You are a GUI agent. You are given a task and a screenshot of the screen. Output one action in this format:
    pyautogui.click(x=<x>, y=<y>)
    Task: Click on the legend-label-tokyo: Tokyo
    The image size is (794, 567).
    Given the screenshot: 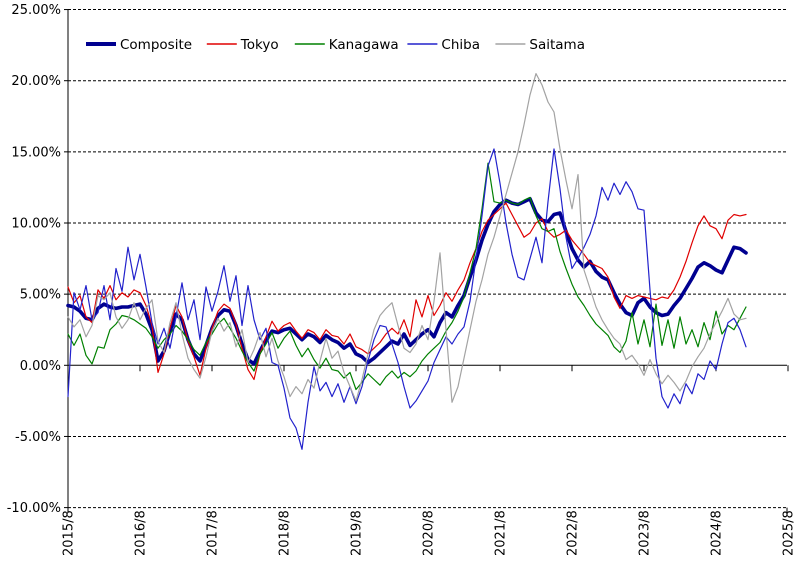 What is the action you would take?
    pyautogui.click(x=259, y=45)
    